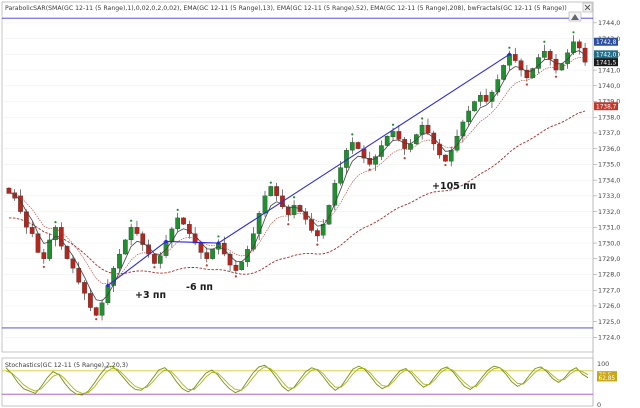 This screenshot has height=408, width=640. Describe the element at coordinates (609, 275) in the screenshot. I see `y-tick-label: 1728,0` at that location.